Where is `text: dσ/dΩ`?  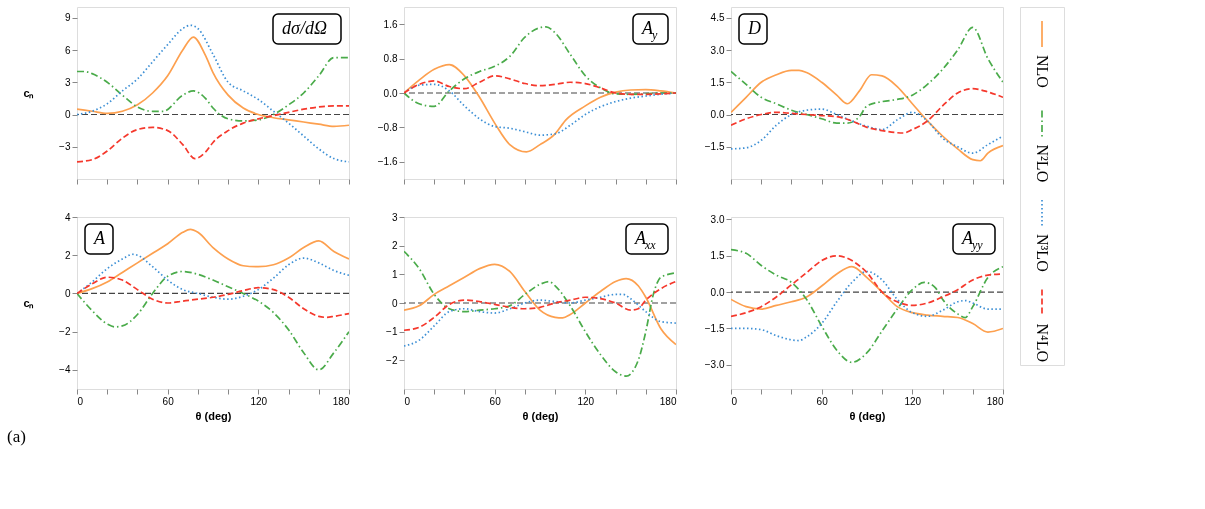
text: dσ/dΩ is located at coordinates (304, 28).